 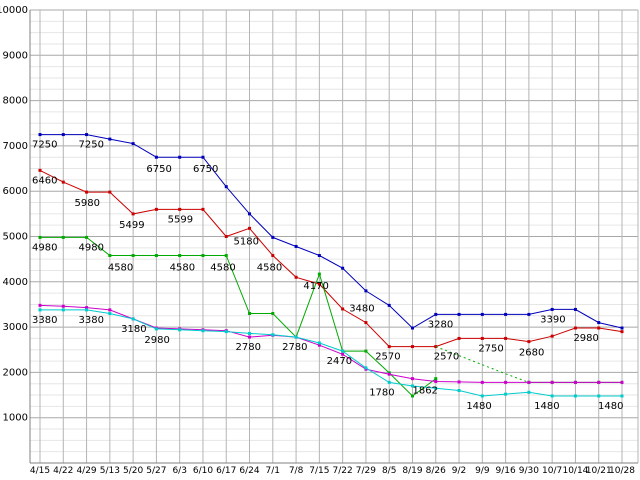 I want to click on x-axis-tick-label: 9/30, so click(x=529, y=471).